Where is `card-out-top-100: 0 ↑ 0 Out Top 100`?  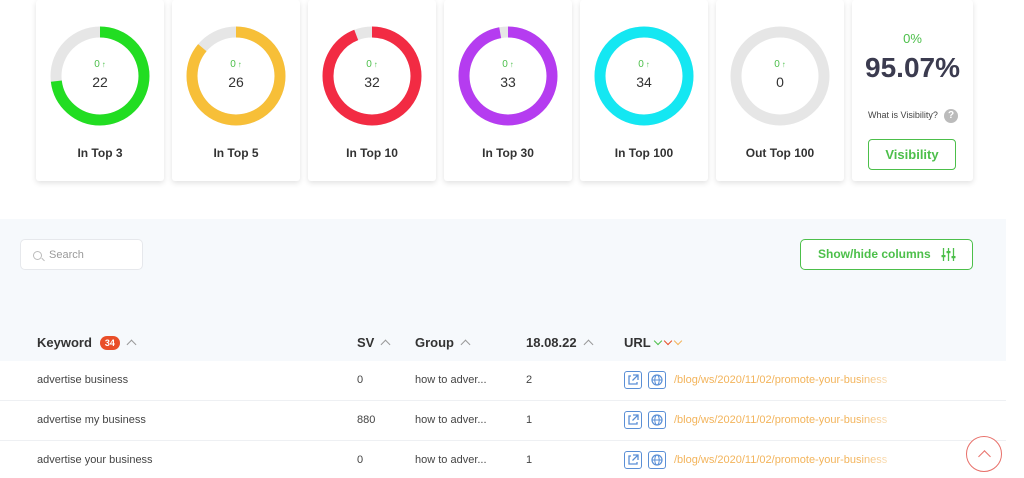 card-out-top-100: 0 ↑ 0 Out Top 100 is located at coordinates (780, 90).